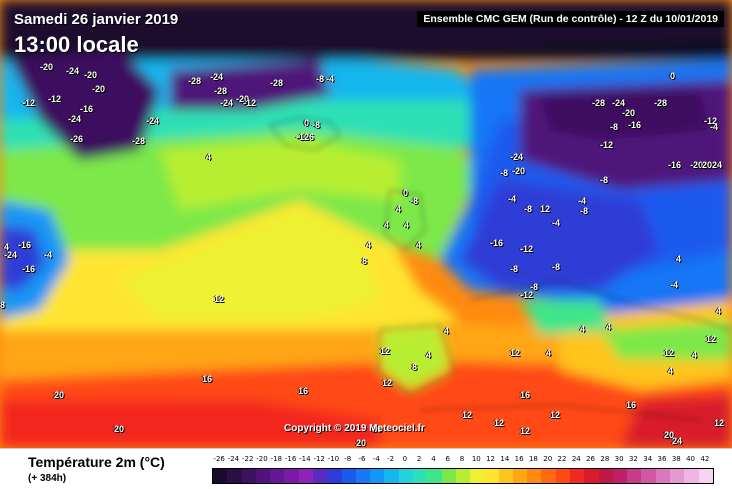  I want to click on legend-title: Température 2m (°C), so click(96, 462).